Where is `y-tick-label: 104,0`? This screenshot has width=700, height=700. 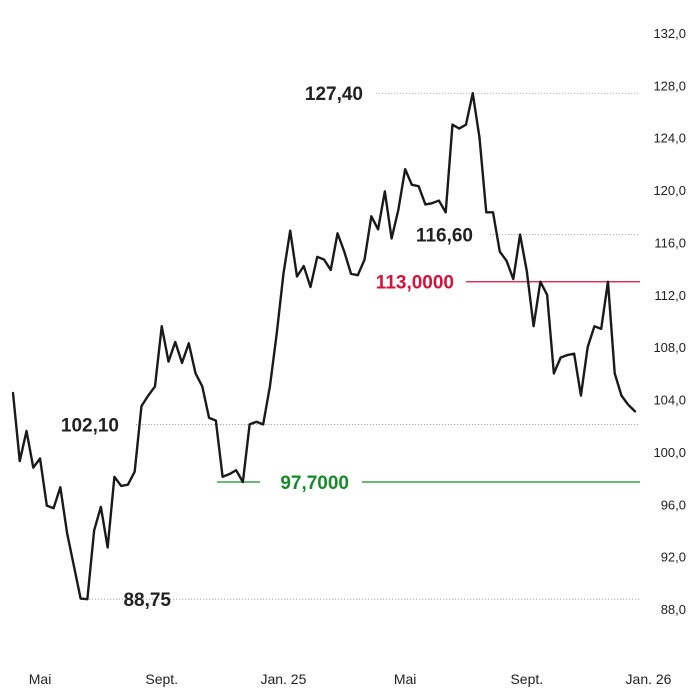
y-tick-label: 104,0 is located at coordinates (669, 400).